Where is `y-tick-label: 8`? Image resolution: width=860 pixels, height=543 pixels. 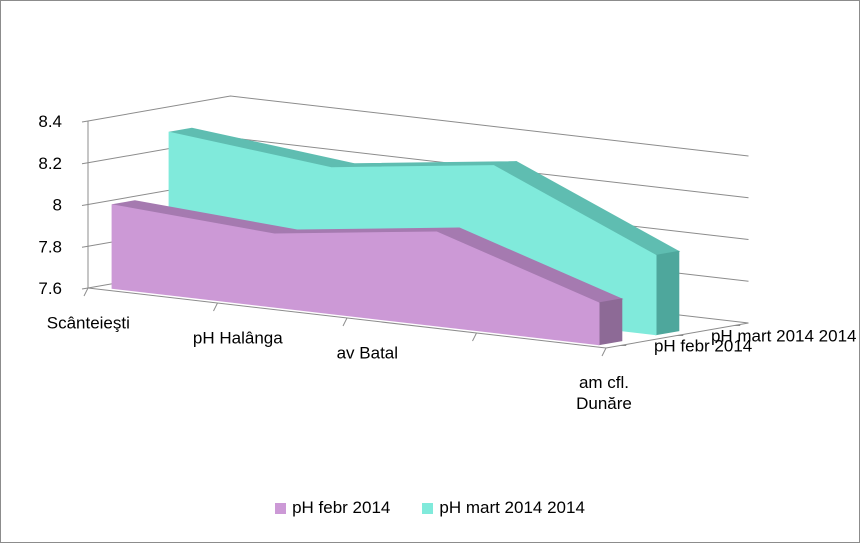 y-tick-label: 8 is located at coordinates (57, 205).